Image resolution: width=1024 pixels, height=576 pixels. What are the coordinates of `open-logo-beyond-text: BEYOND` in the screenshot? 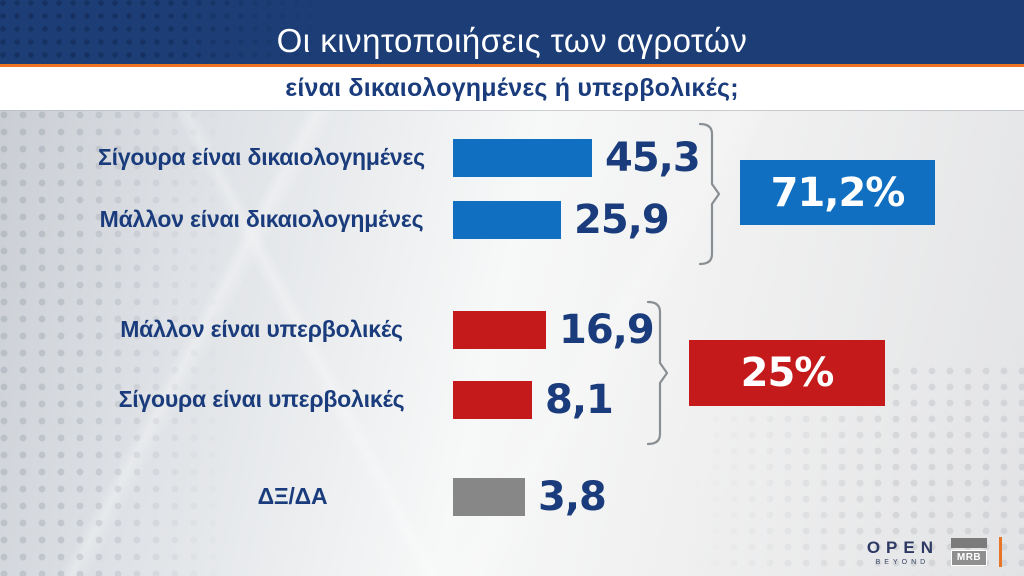 It's located at (902, 562).